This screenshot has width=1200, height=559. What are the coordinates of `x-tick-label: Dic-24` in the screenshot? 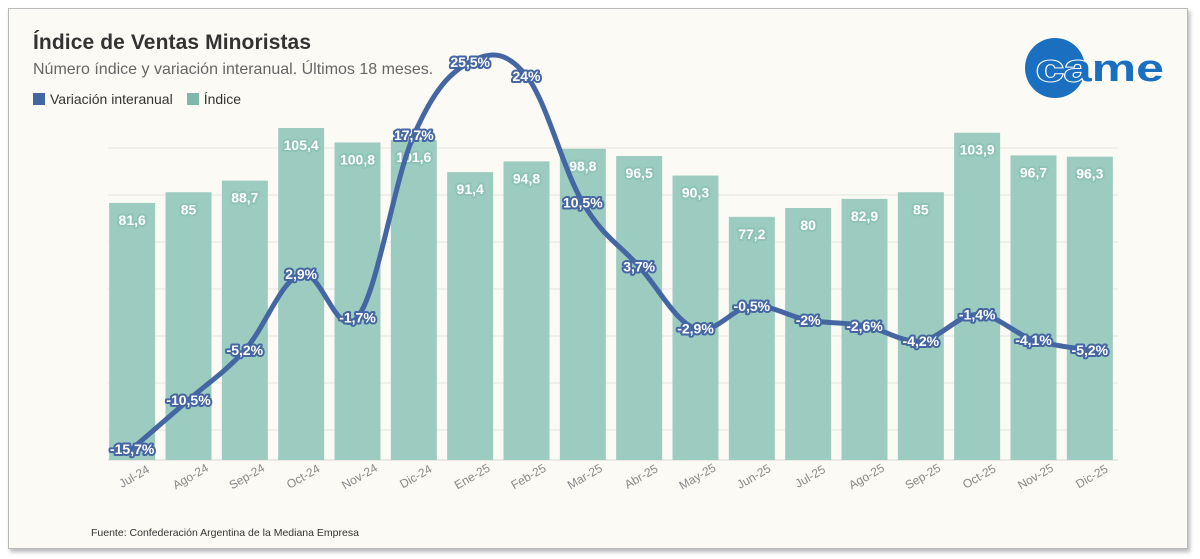 It's located at (415, 477).